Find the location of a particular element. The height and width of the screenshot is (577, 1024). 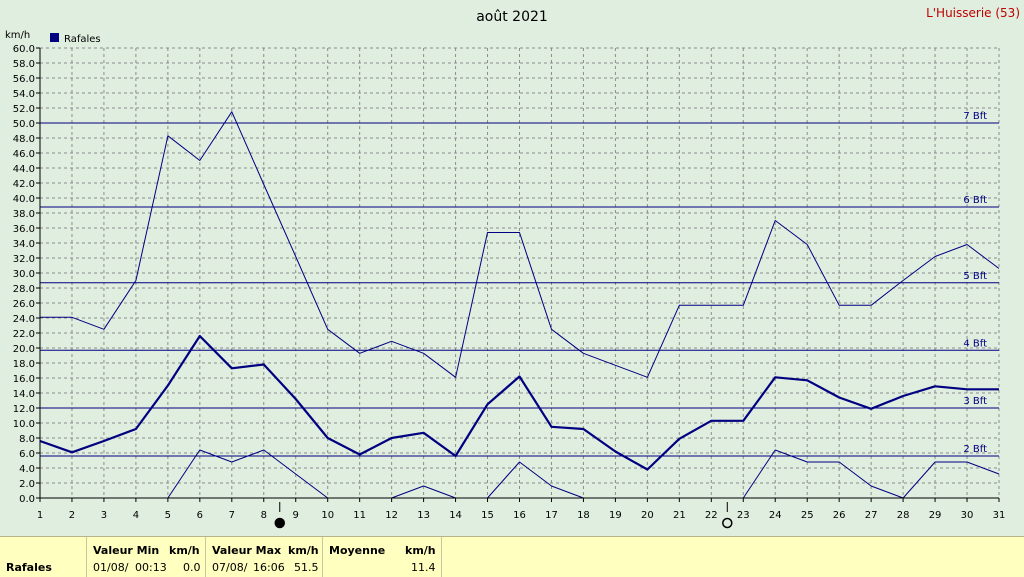

y-unit-label: km/h is located at coordinates (17, 35).